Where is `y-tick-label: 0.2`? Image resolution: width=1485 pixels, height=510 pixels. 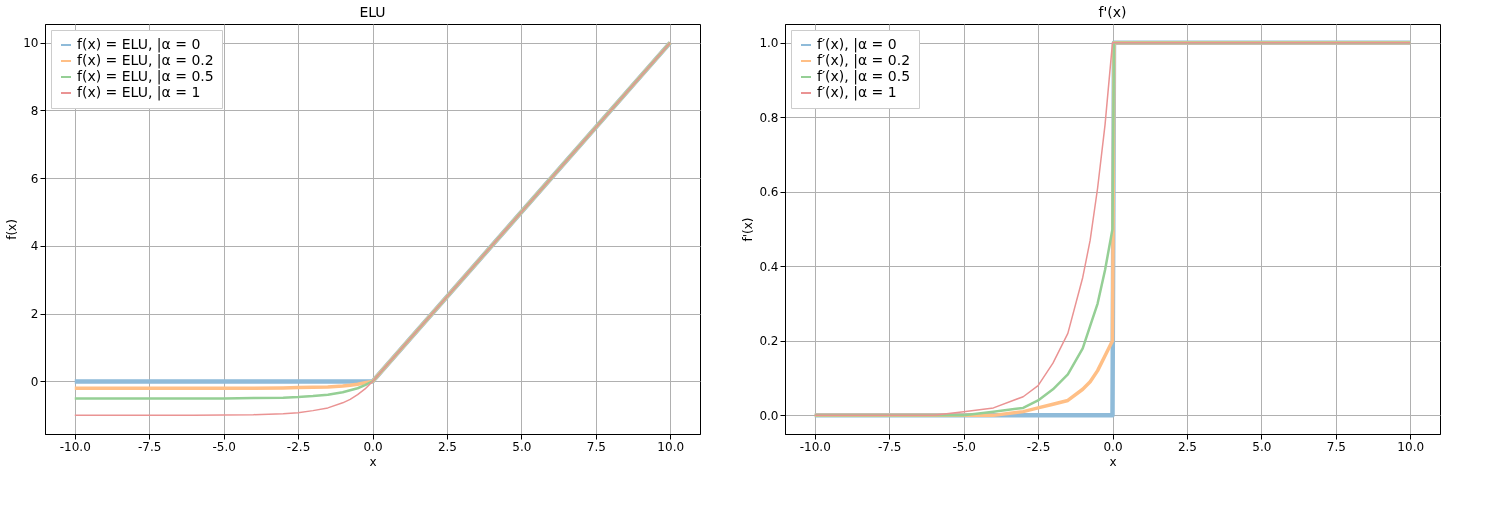
y-tick-label: 0.2 is located at coordinates (769, 341).